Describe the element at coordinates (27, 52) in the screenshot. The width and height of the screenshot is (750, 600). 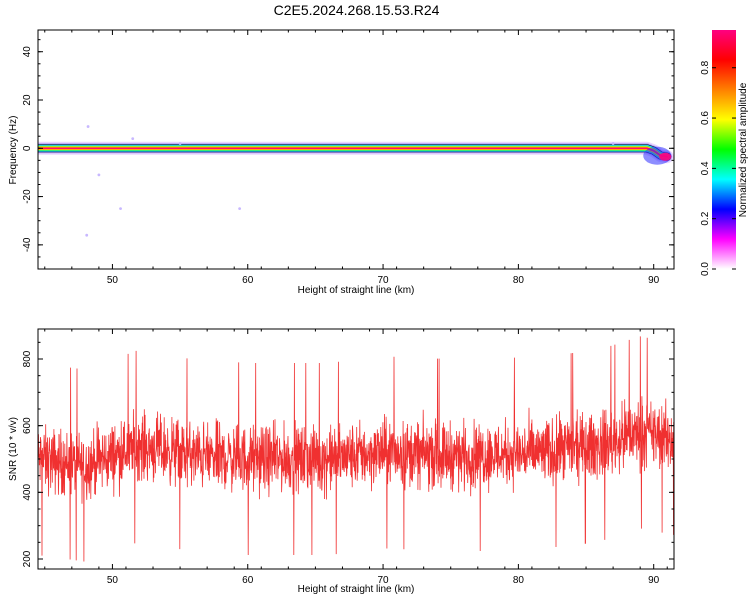
I see `y-tick-label: 40` at that location.